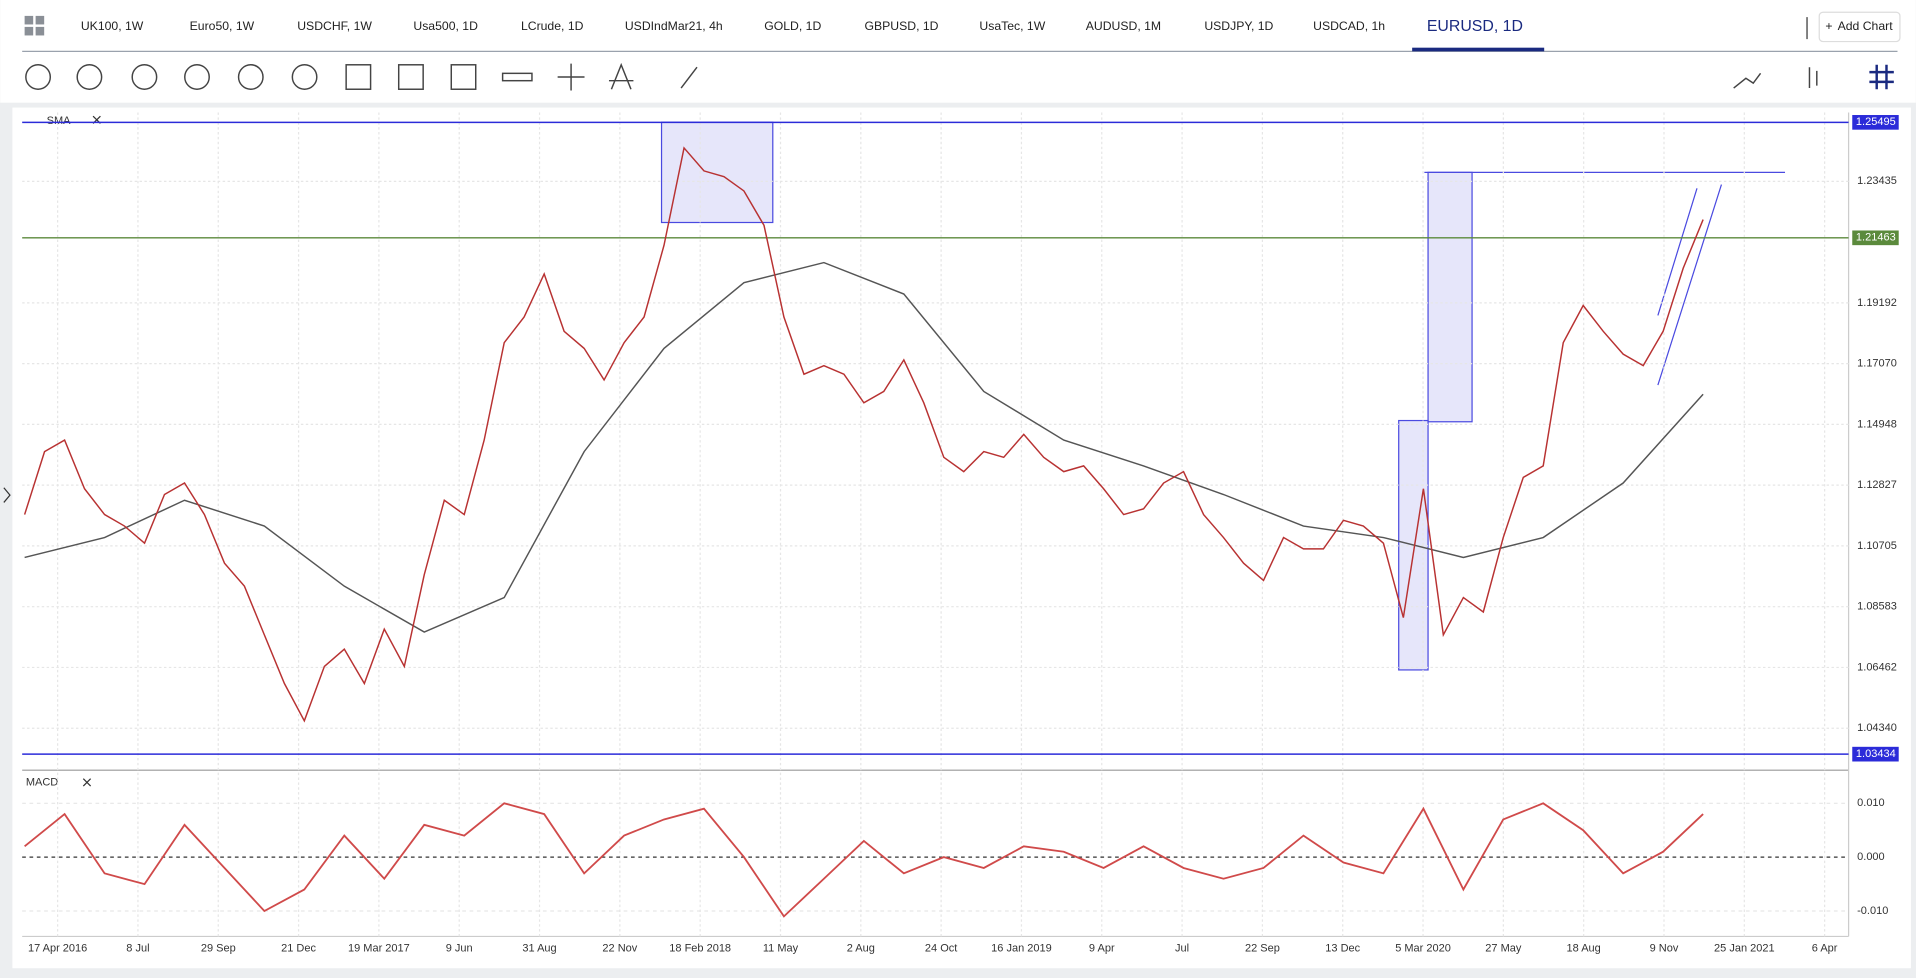  Describe the element at coordinates (1877, 546) in the screenshot. I see `y-tick-label: 1.10705` at that location.